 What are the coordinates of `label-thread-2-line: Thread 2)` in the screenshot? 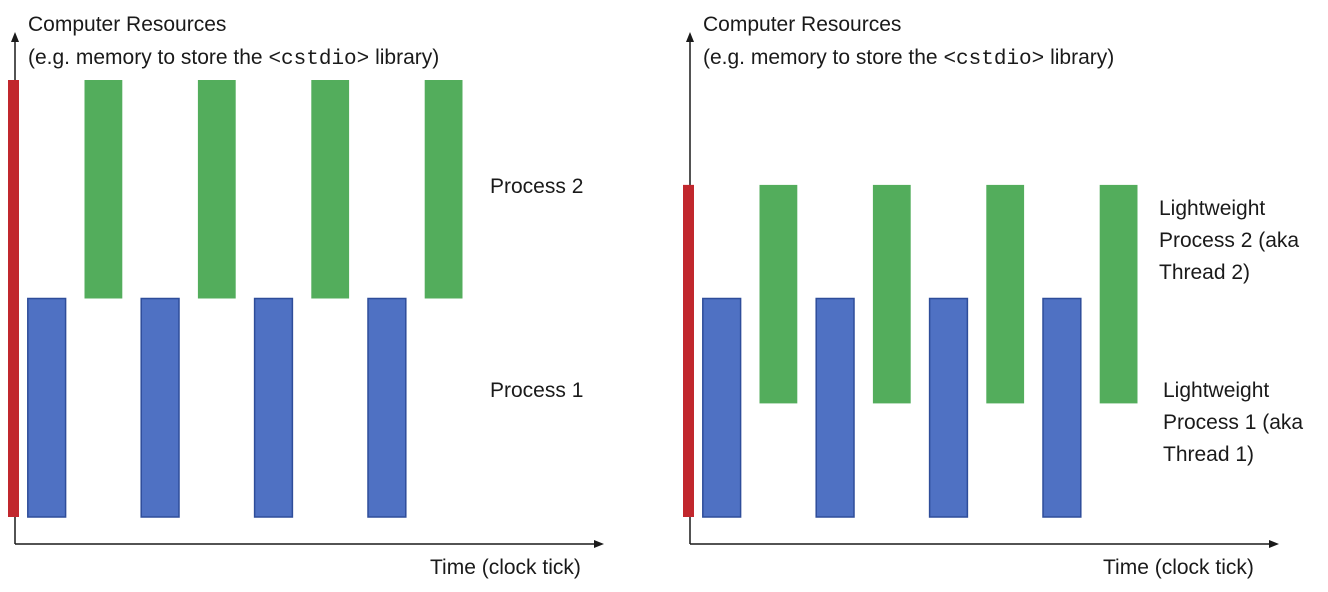 It's located at (1205, 272).